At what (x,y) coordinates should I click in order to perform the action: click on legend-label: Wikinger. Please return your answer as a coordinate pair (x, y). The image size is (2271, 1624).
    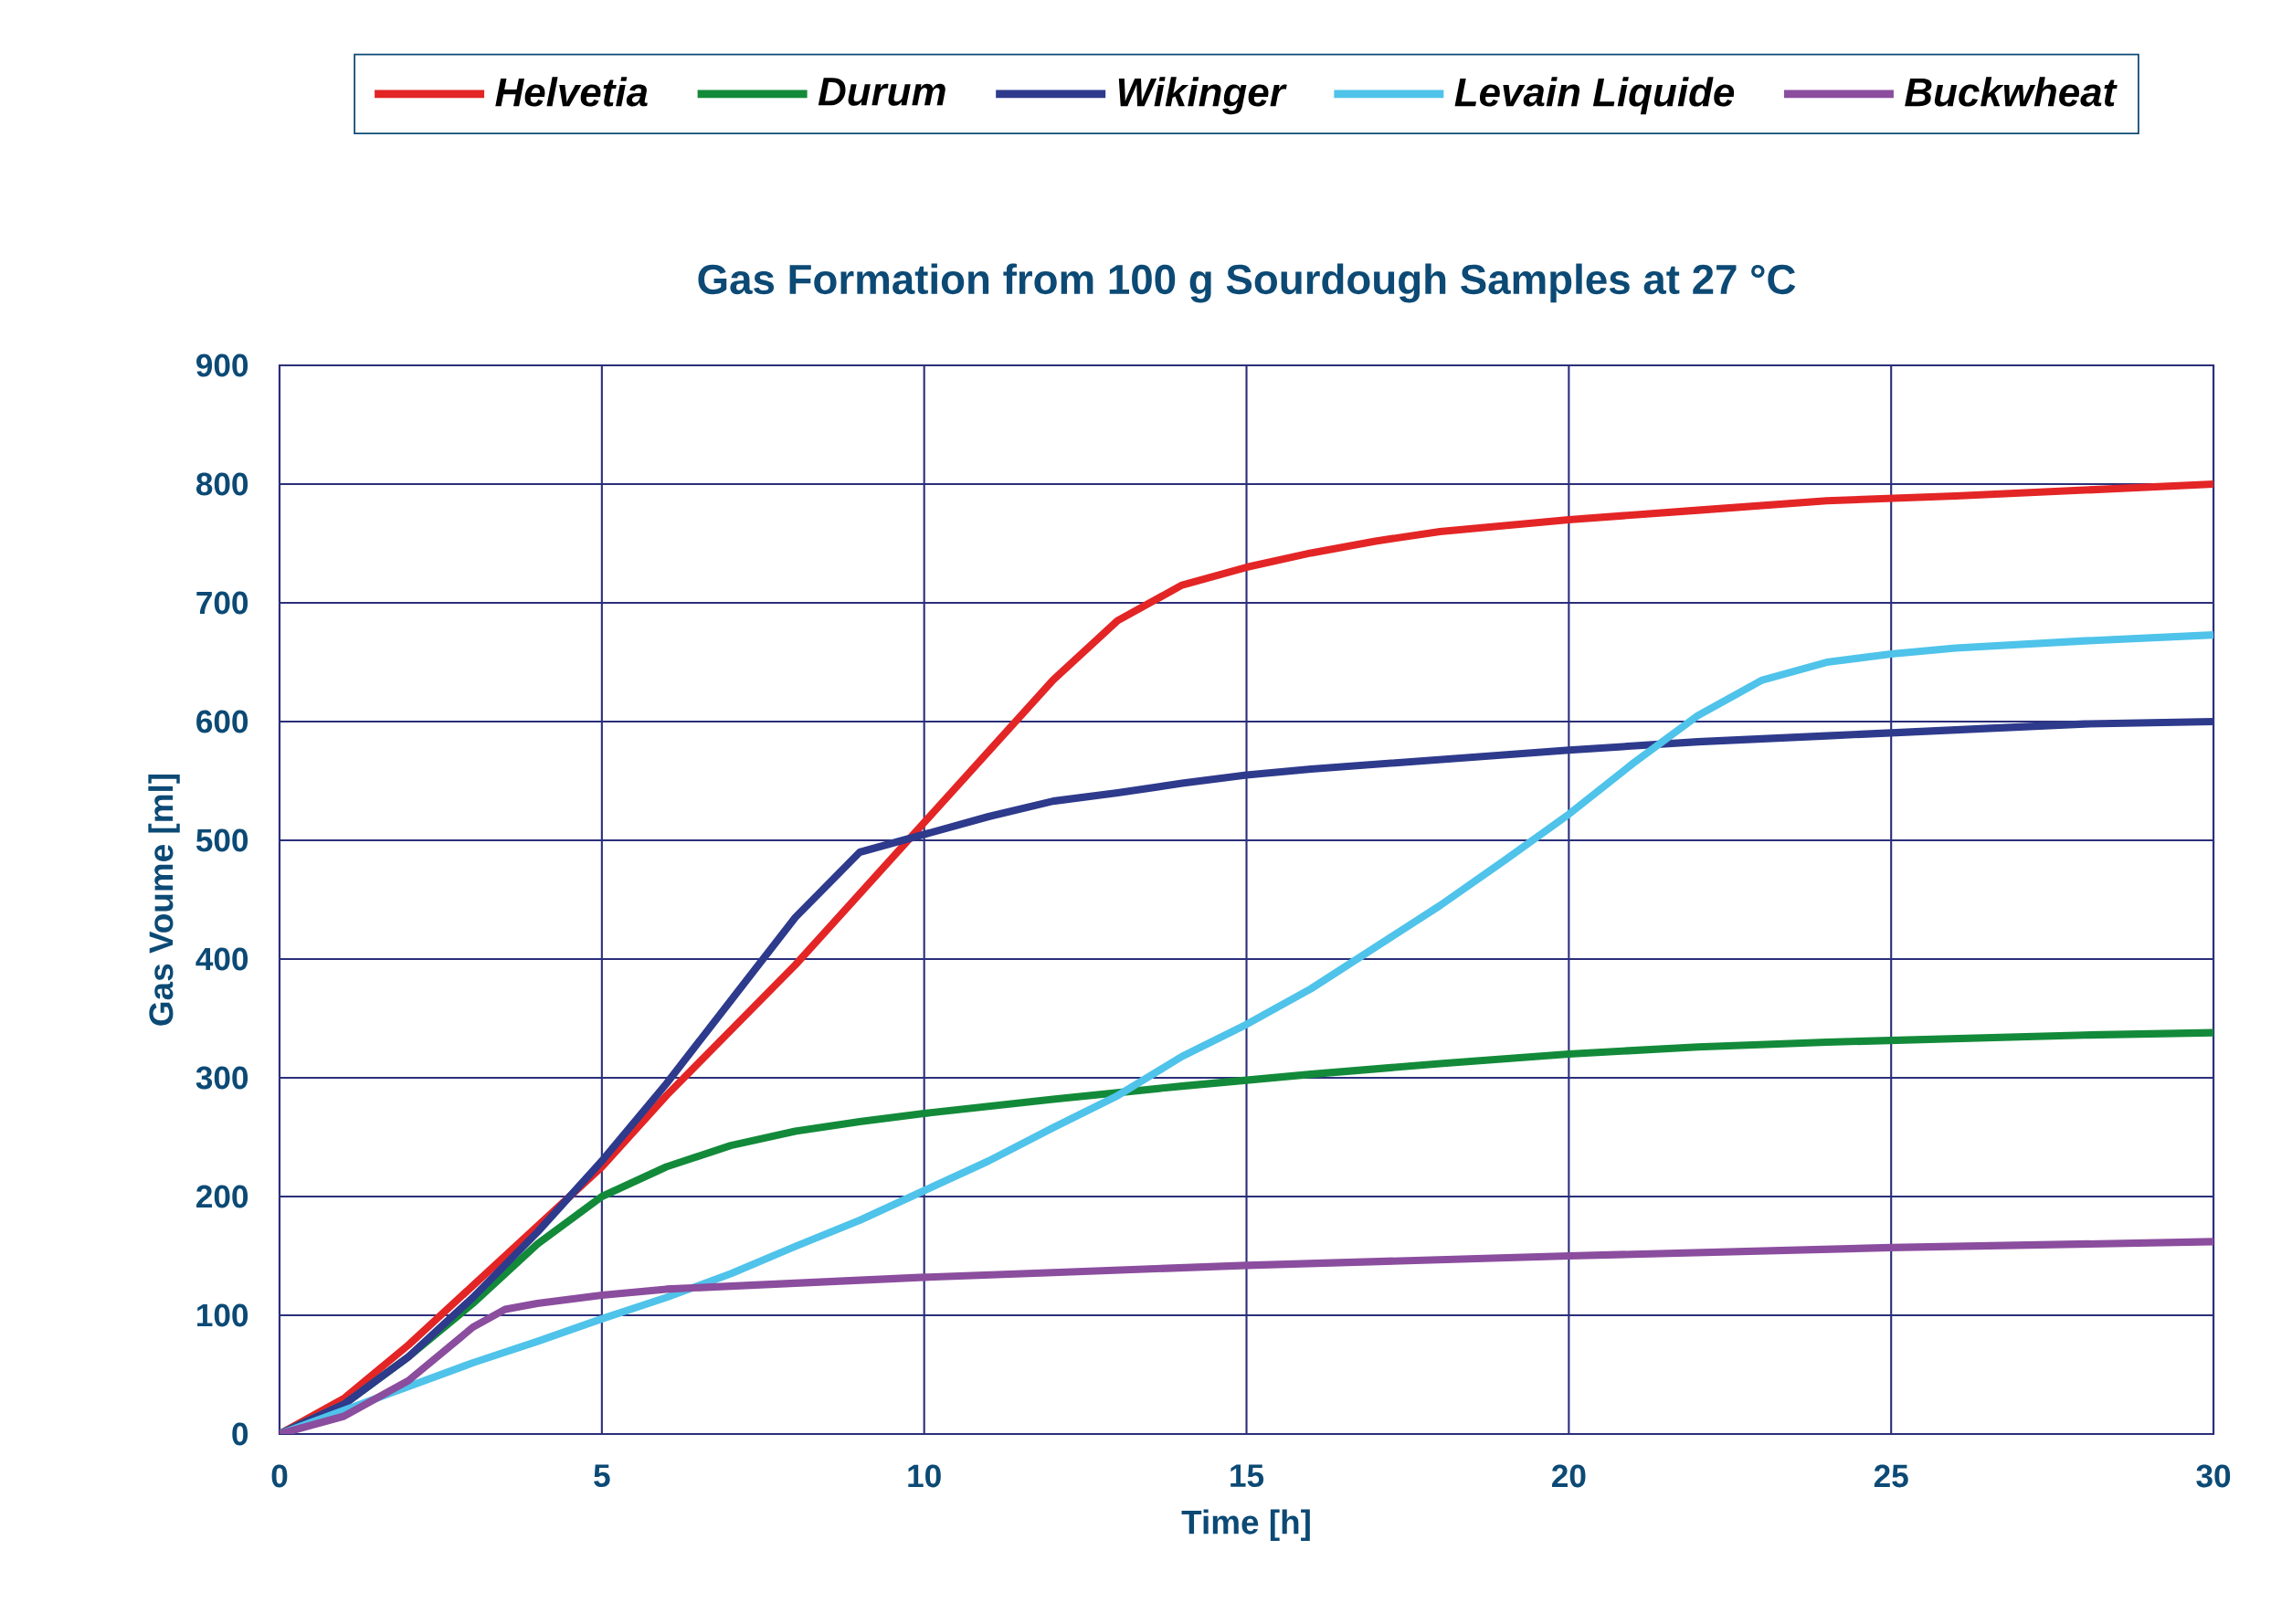
    Looking at the image, I should click on (1202, 96).